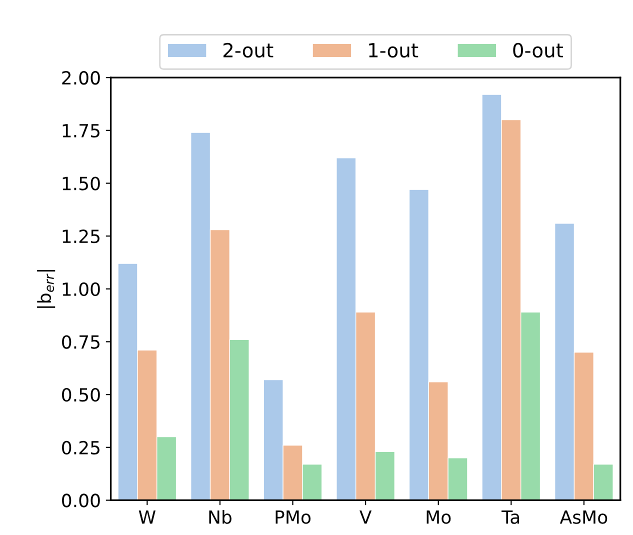 The height and width of the screenshot is (535, 633). Describe the element at coordinates (81, 183) in the screenshot. I see `y-tick-label: 1.50` at that location.